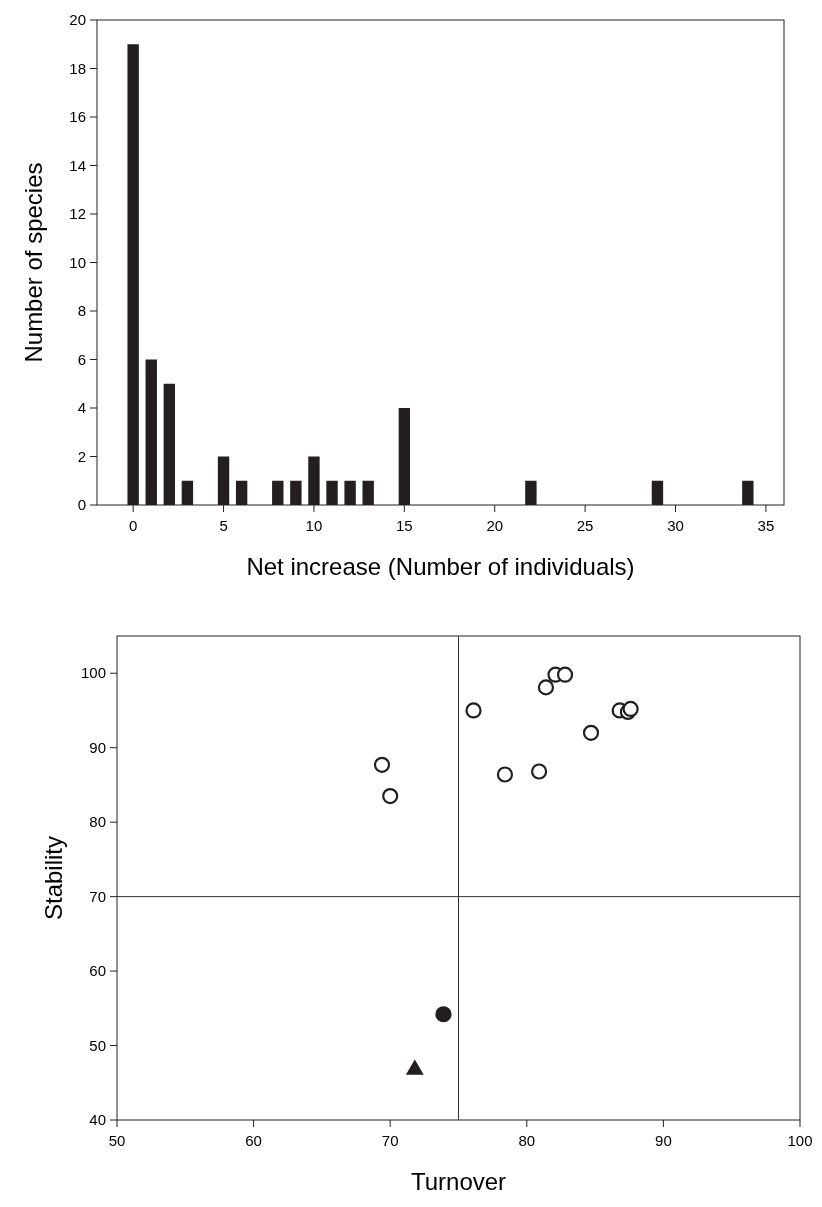 Image resolution: width=822 pixels, height=1207 pixels. Describe the element at coordinates (81, 310) in the screenshot. I see `y-tick-label: 8` at that location.